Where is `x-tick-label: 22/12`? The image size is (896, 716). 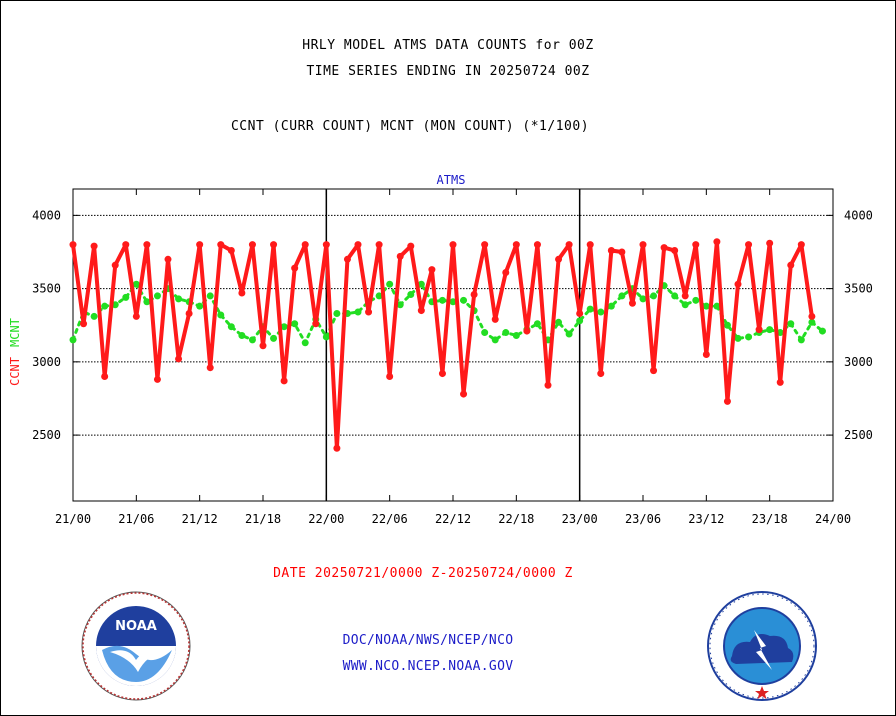
x-tick-label: 22/12 is located at coordinates (453, 519).